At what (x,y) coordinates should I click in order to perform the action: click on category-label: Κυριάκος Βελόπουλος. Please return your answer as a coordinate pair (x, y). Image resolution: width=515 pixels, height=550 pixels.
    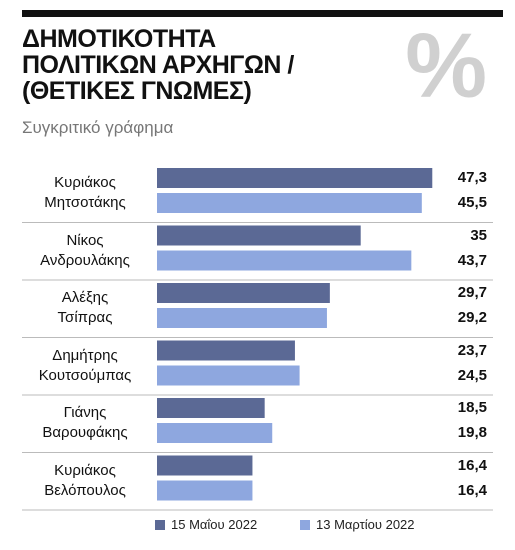
    Looking at the image, I should click on (85, 480).